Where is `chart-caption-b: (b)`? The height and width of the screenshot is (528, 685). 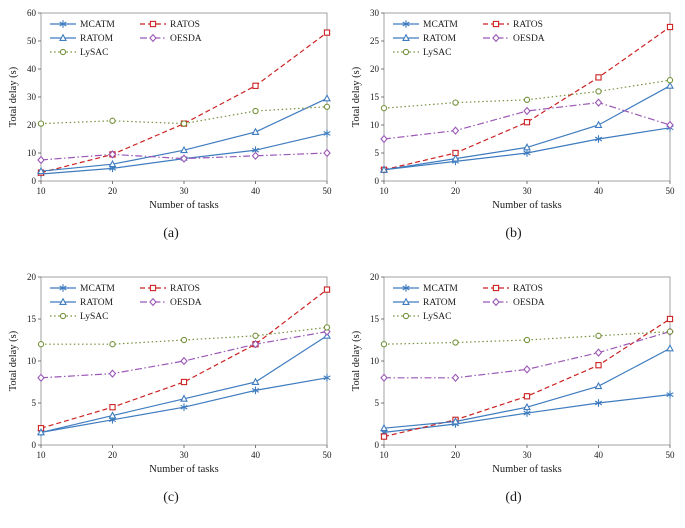
chart-caption-b: (b) is located at coordinates (513, 233).